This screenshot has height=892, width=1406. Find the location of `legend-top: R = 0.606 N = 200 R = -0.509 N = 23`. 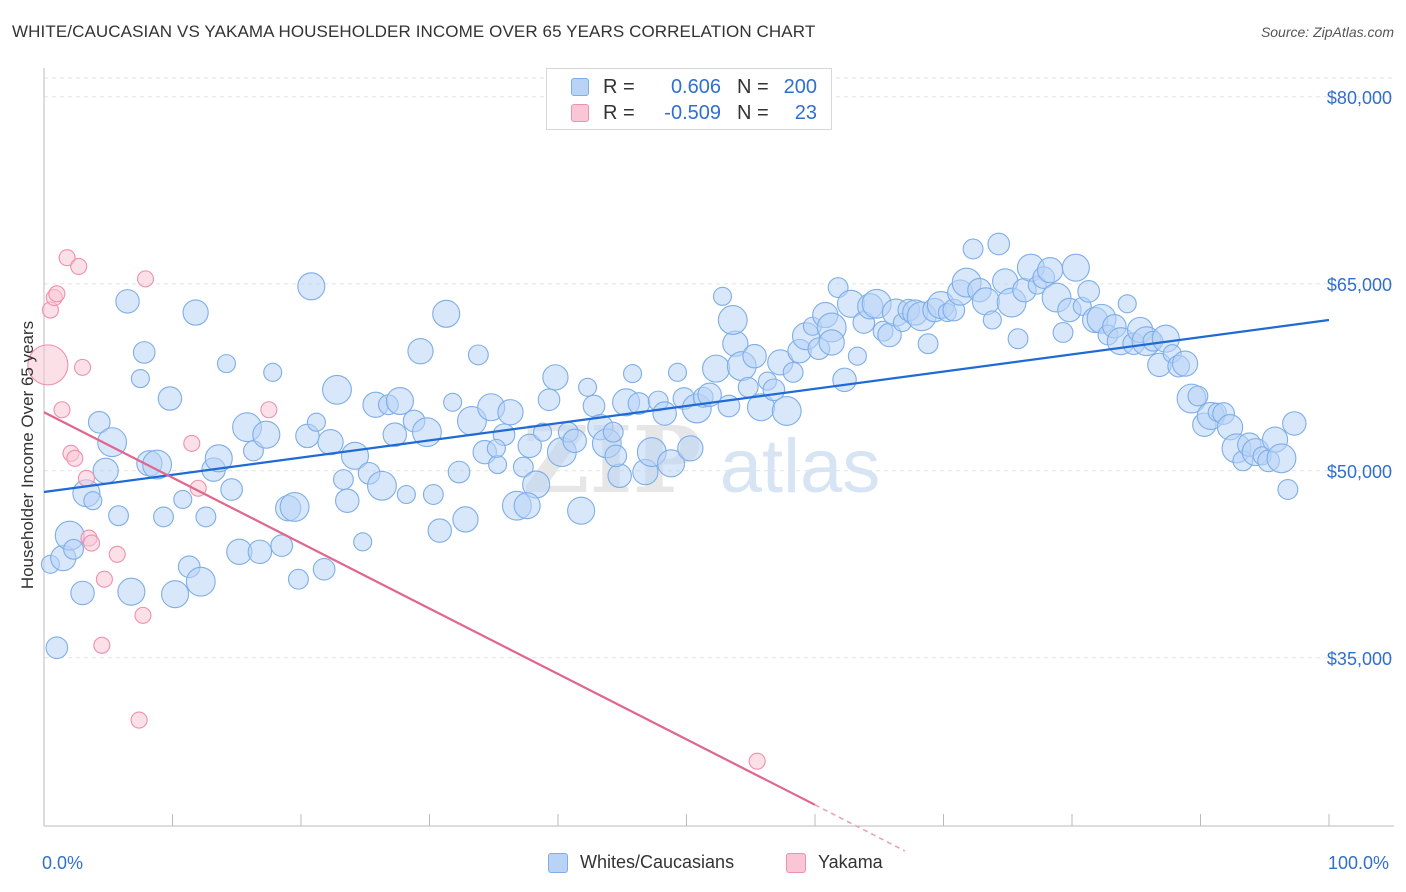

legend-top: R = 0.606 N = 200 R = -0.509 N = 23 is located at coordinates (689, 99).